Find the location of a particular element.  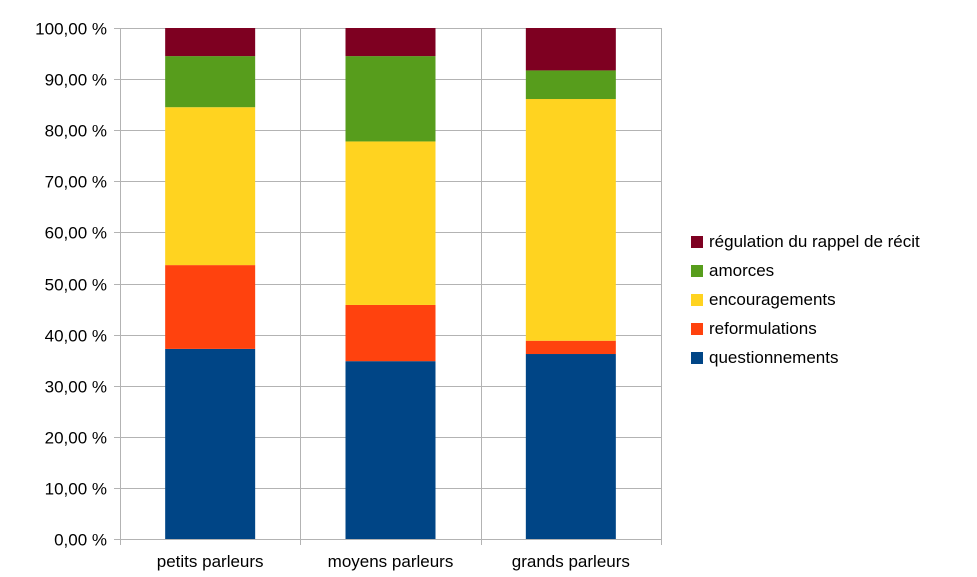

x-tick-label: petits parleurs is located at coordinates (210, 561).